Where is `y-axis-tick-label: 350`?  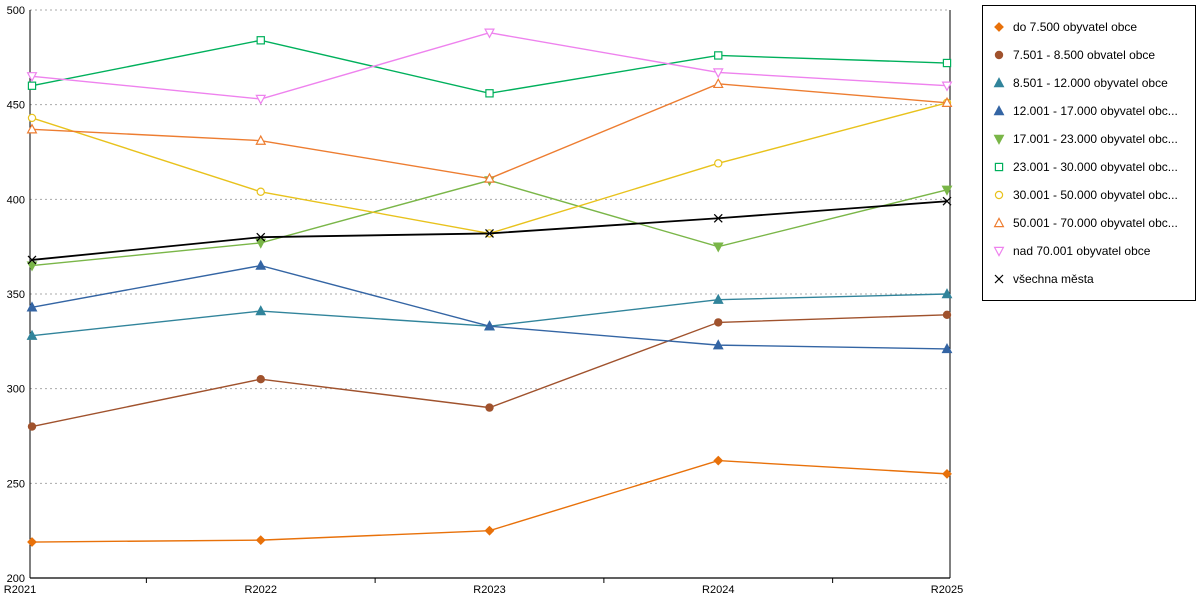 y-axis-tick-label: 350 is located at coordinates (16, 295).